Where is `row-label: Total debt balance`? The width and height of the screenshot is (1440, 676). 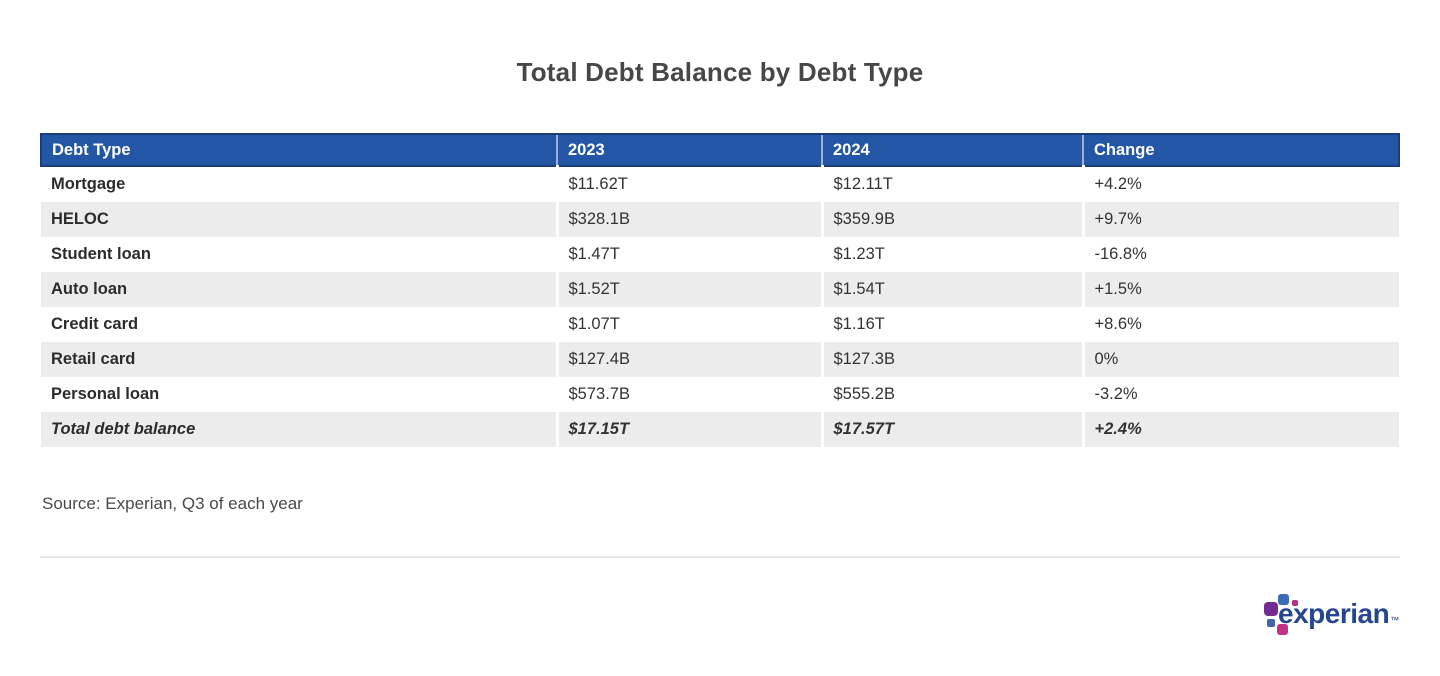
row-label: Total debt balance is located at coordinates (123, 429).